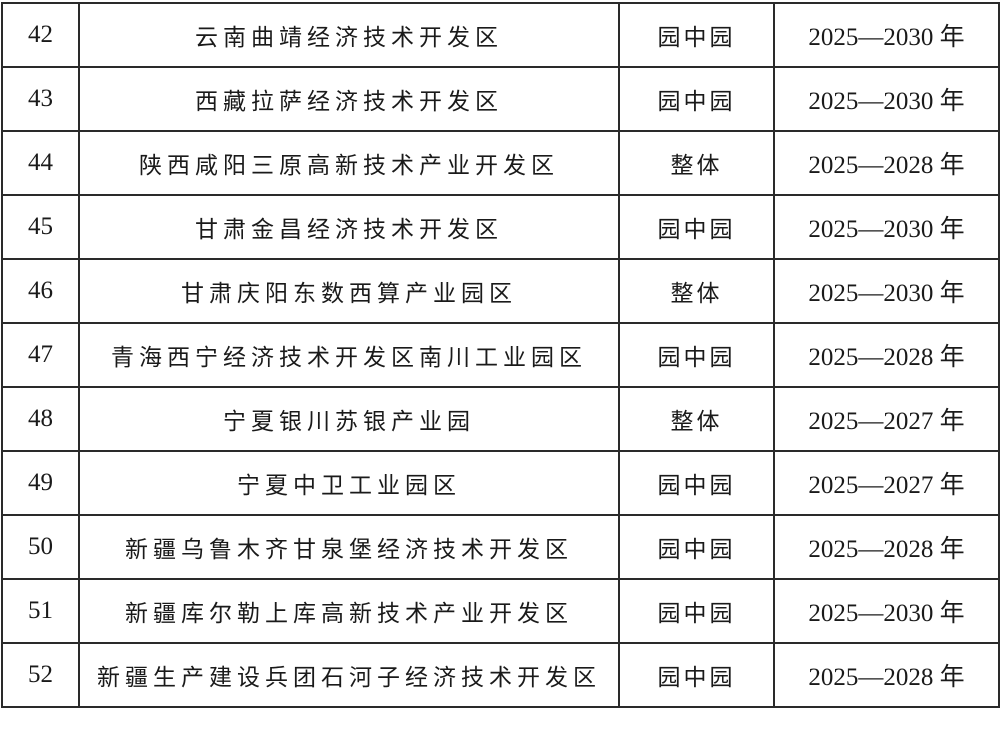 This screenshot has height=734, width=1000. I want to click on row-number: 48, so click(40, 419).